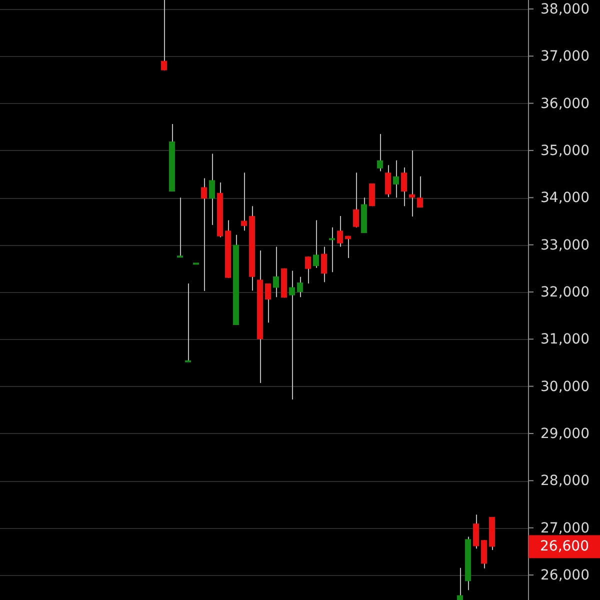 The width and height of the screenshot is (600, 600). Describe the element at coordinates (564, 546) in the screenshot. I see `text: 26,600` at that location.